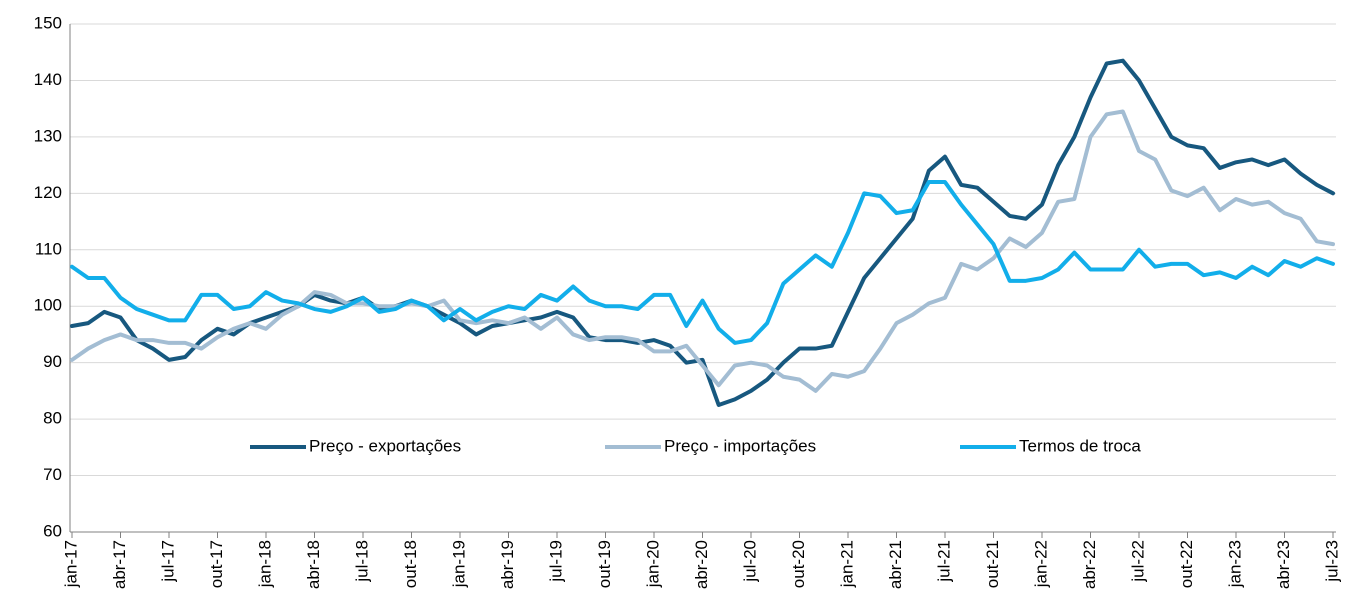 The height and width of the screenshot is (608, 1346). Describe the element at coordinates (555, 561) in the screenshot. I see `x-tick-label: jul-19` at that location.